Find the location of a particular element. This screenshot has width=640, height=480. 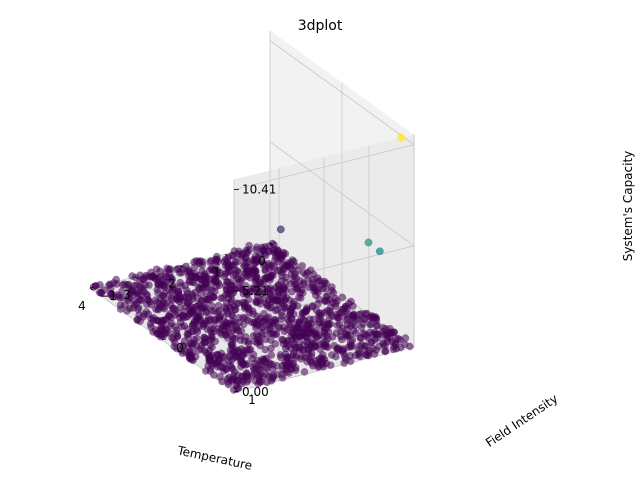

chart-title: 3dplot is located at coordinates (320, 26).